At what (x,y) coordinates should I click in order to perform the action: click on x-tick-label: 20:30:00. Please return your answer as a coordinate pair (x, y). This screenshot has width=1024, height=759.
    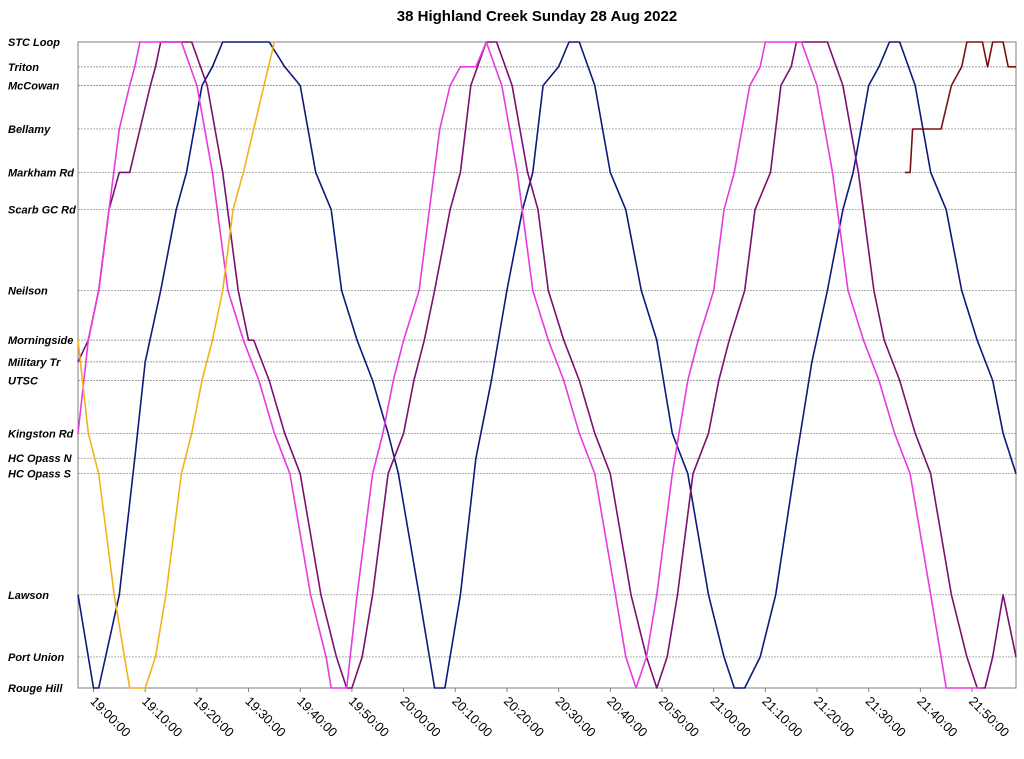
    Looking at the image, I should click on (576, 717).